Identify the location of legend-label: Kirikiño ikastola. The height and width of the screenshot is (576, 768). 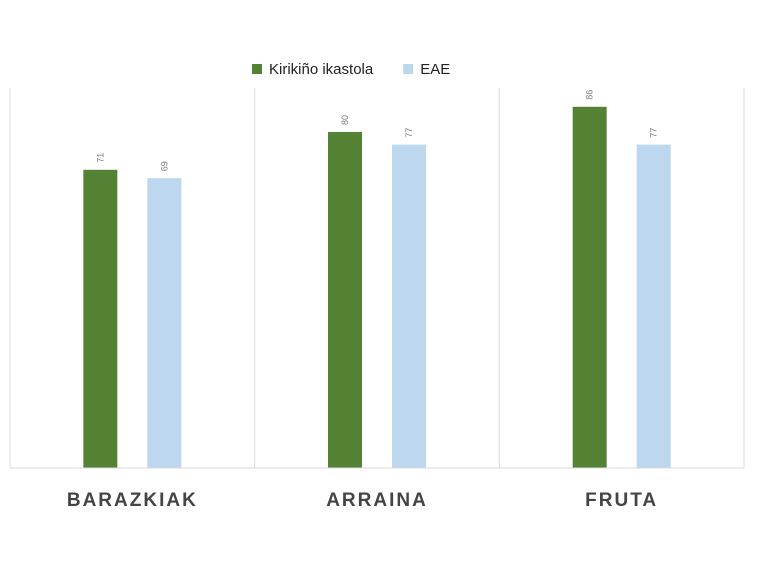
(321, 69).